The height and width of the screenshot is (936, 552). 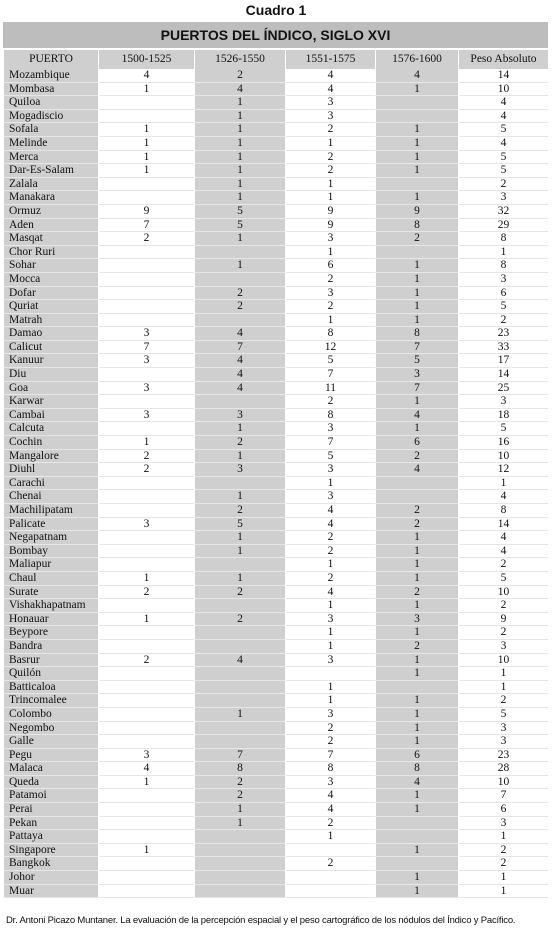 What do you see at coordinates (146, 769) in the screenshot?
I see `count-1500-1525-cell: 4` at bounding box center [146, 769].